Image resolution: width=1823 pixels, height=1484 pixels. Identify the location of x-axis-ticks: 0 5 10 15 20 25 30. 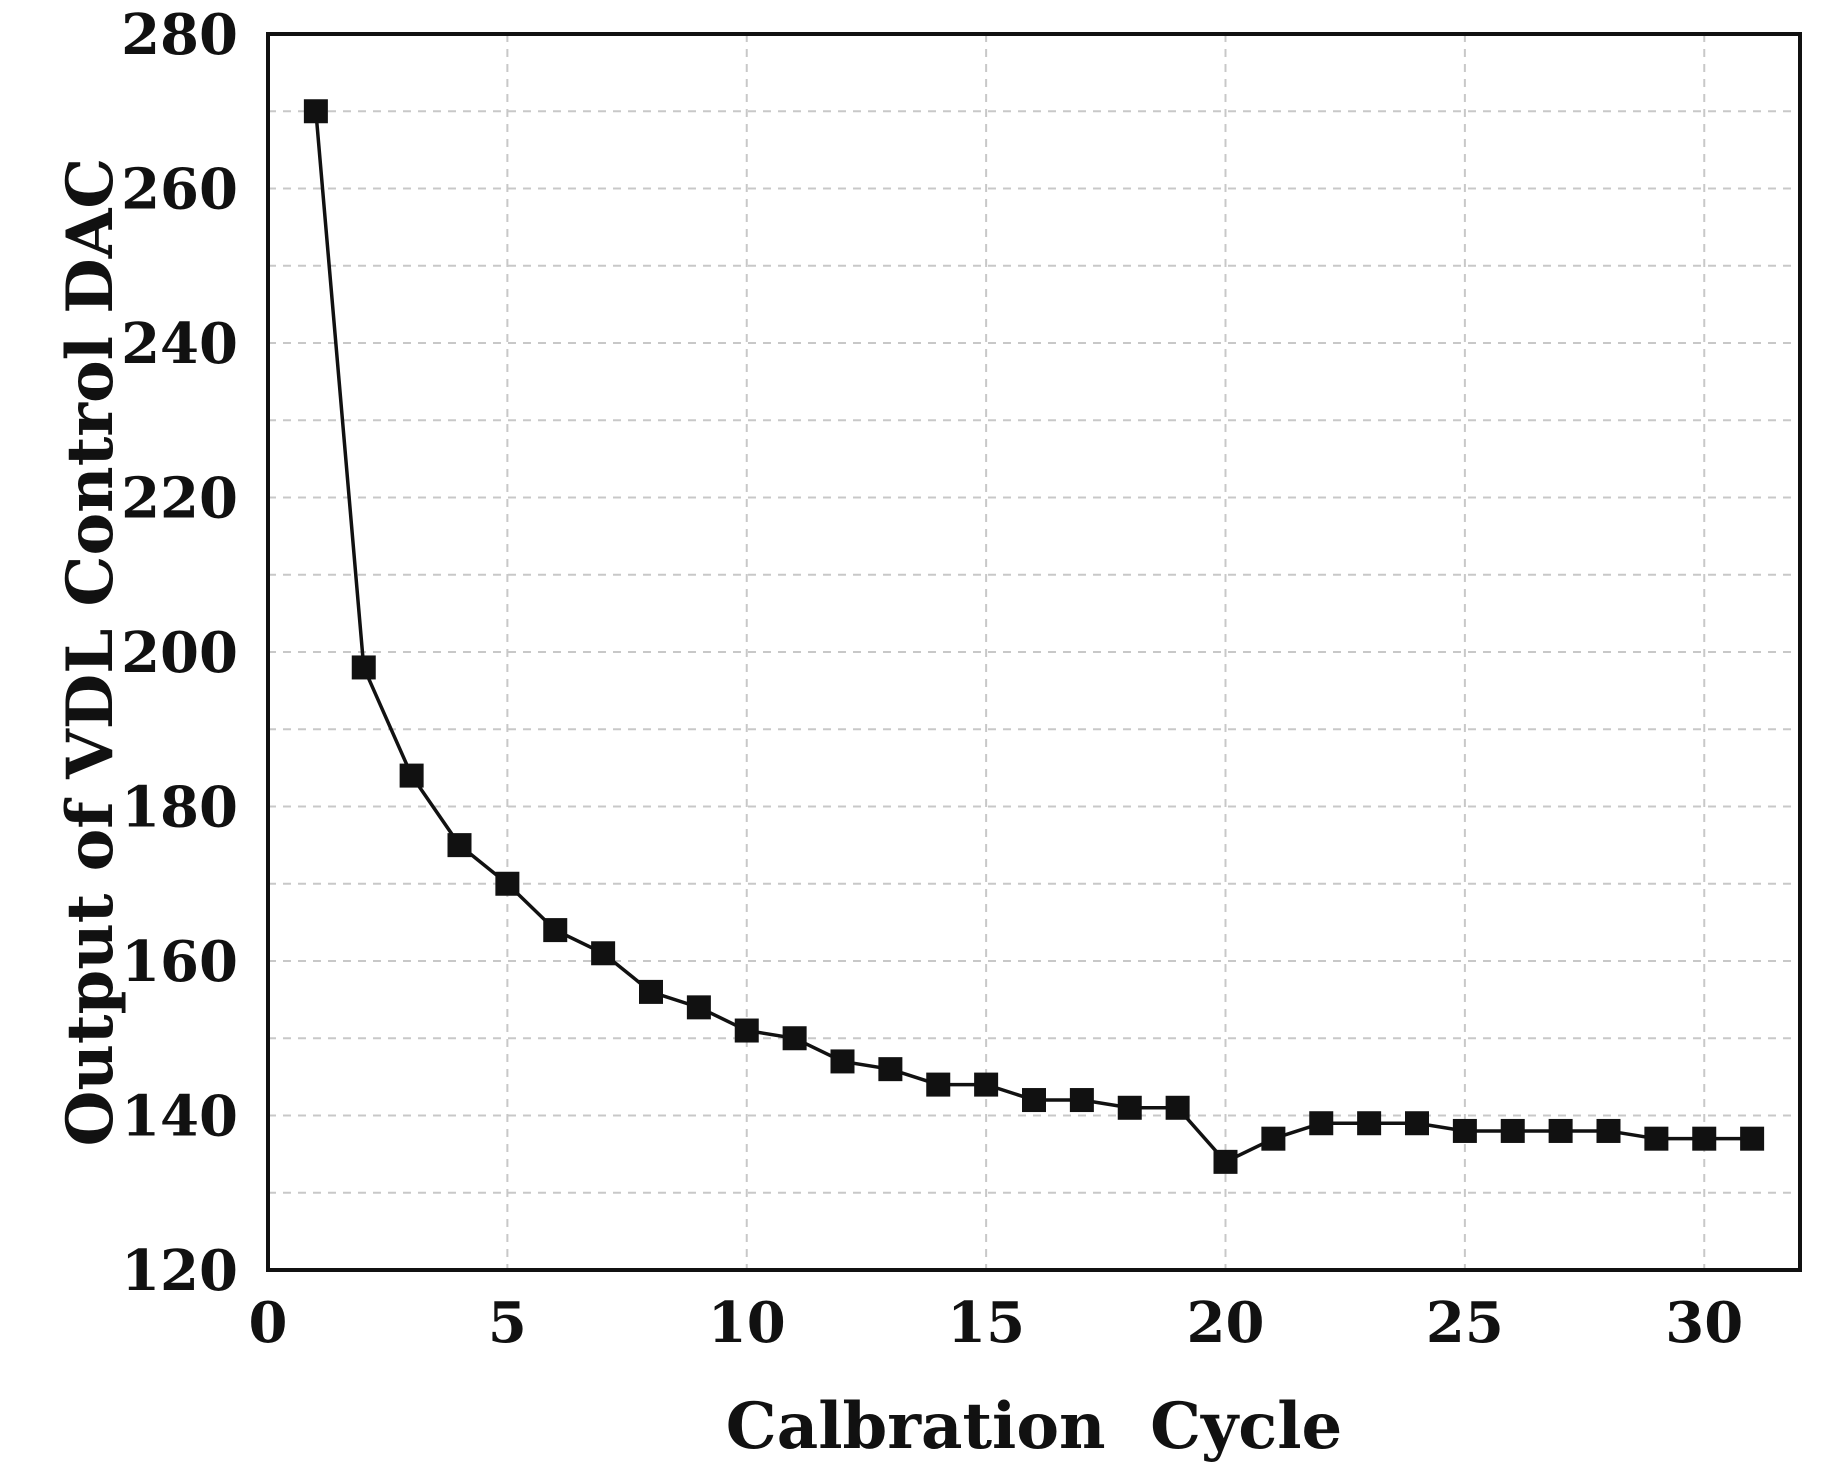
(996, 1323).